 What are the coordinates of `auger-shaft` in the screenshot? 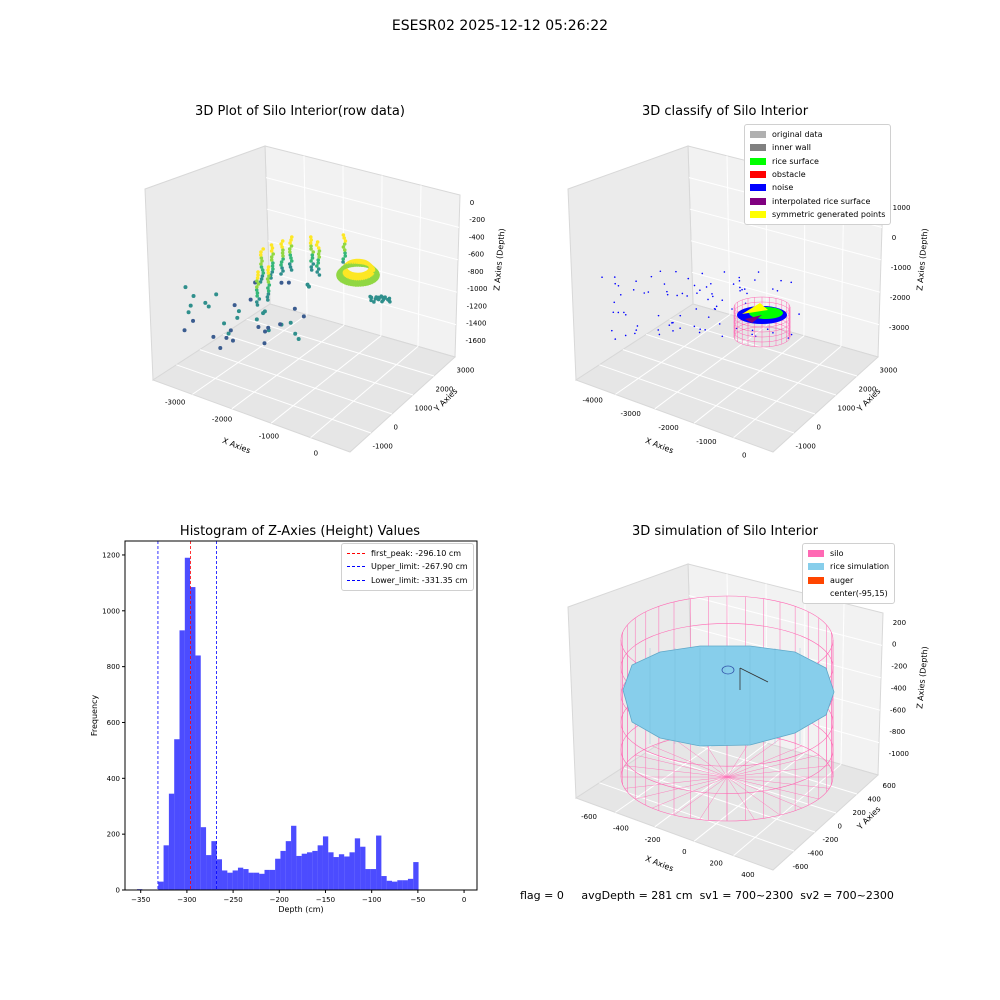 It's located at (754, 675).